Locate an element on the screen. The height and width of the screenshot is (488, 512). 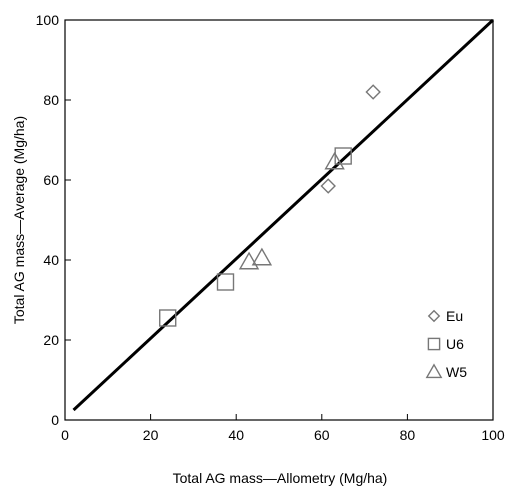
y-axis-title: Total AG mass—Average (Mg/ha) is located at coordinates (19, 220).